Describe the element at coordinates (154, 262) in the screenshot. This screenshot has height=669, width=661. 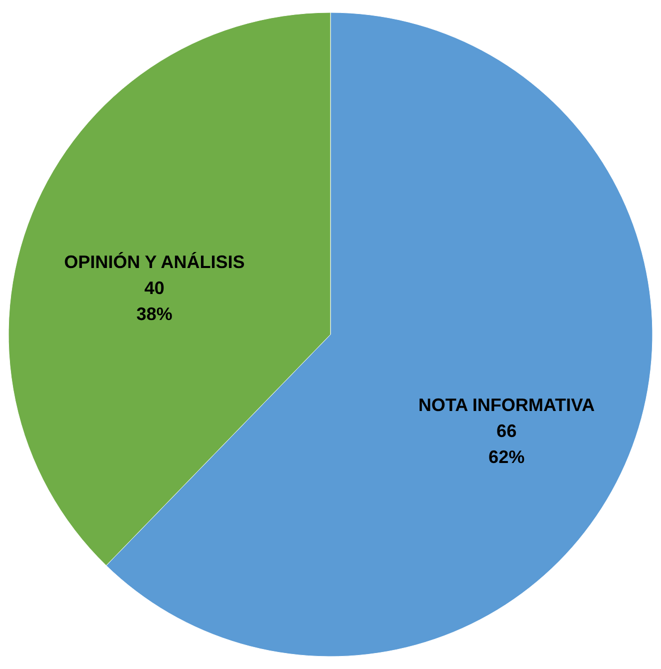
I see `slice-label: OPINIÓN Y ANÁLISIS` at that location.